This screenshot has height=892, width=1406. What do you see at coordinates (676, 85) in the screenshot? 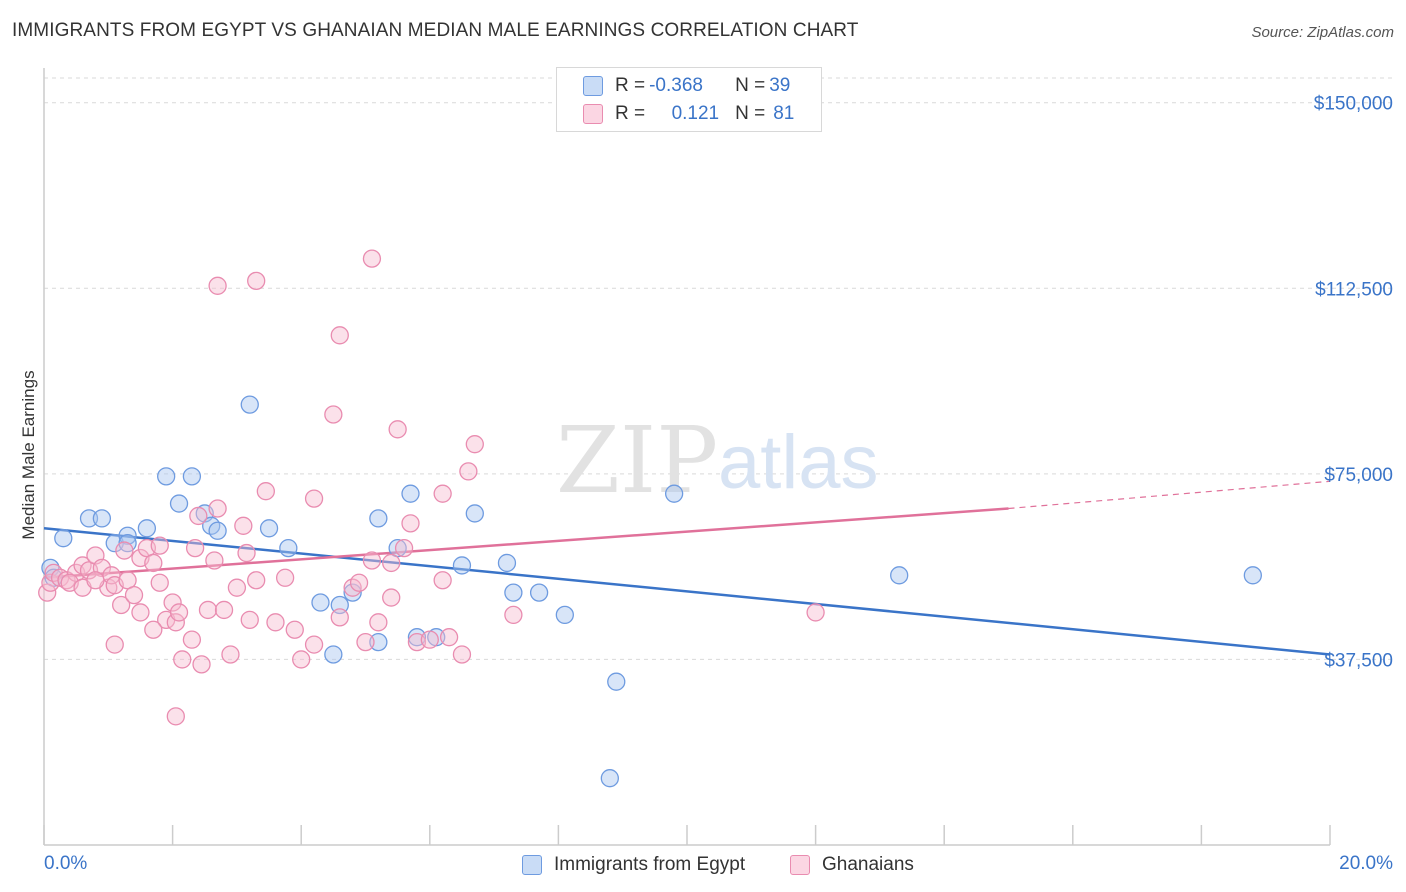
I see `legend-r-value: -0.368` at bounding box center [676, 85].